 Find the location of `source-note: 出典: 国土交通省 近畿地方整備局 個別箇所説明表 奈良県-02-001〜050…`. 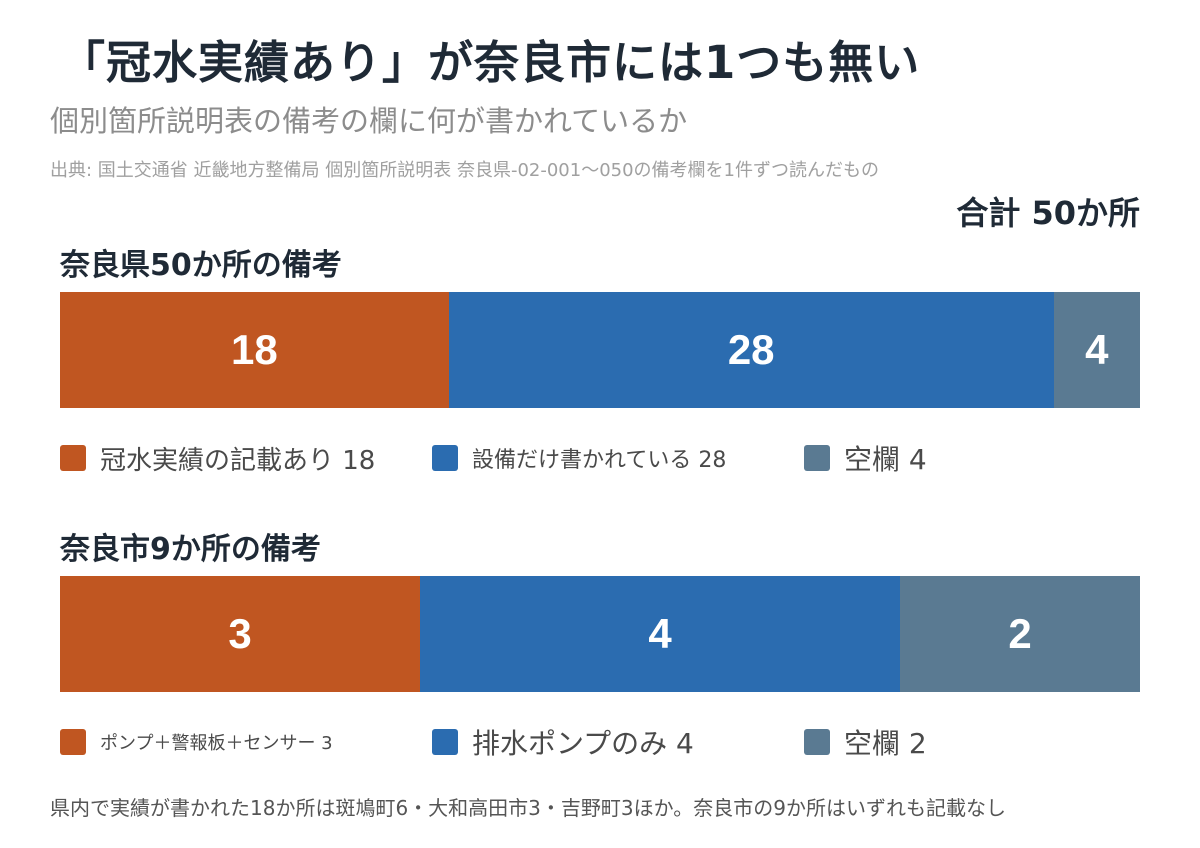

source-note: 出典: 国土交通省 近畿地方整備局 個別箇所説明表 奈良県-02-001〜050… is located at coordinates (465, 170).